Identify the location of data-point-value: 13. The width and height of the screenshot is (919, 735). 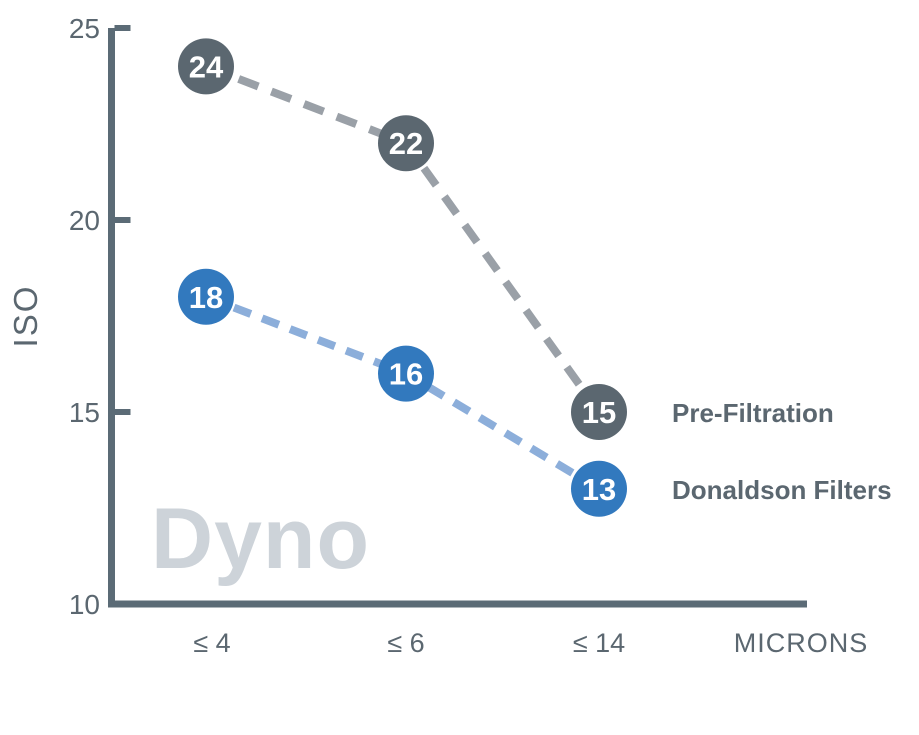
(599, 489).